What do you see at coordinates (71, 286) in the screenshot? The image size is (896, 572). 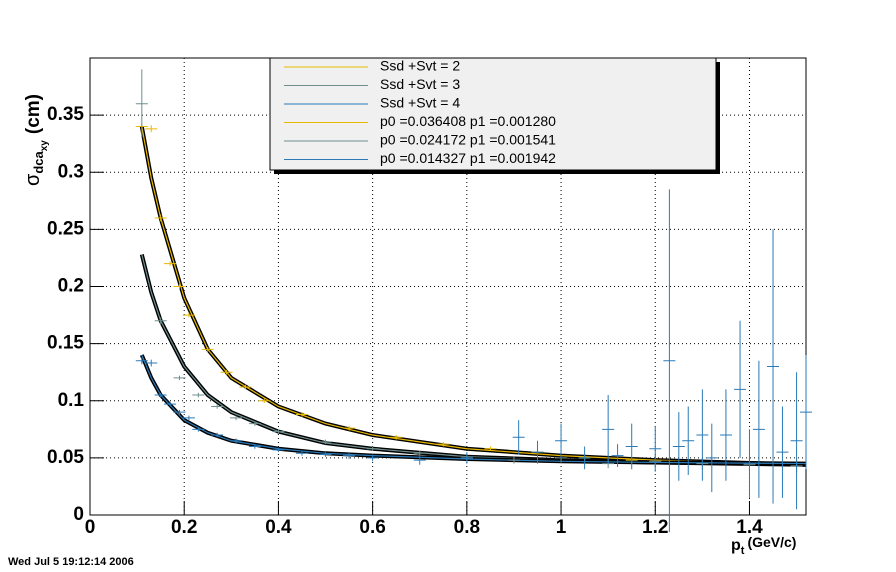 I see `y-tick-label: 0.2` at bounding box center [71, 286].